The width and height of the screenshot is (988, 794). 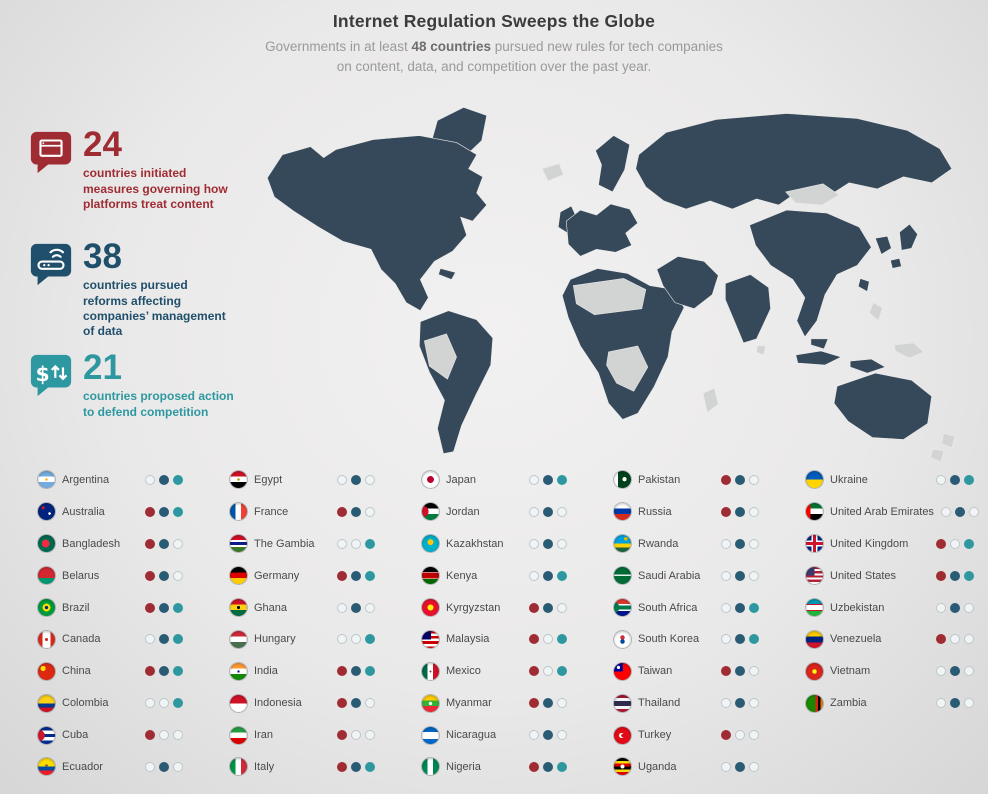 I want to click on indonesia-flag-icon, so click(x=238, y=703).